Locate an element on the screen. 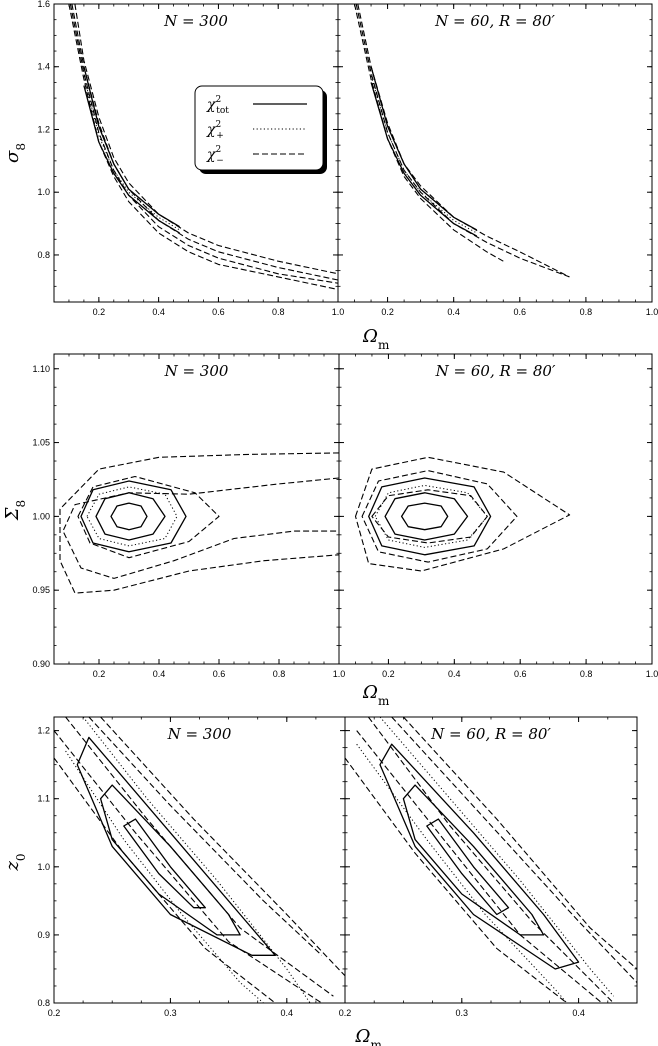 Image resolution: width=658 pixels, height=1046 pixels. y-tick-label: 1.00 is located at coordinates (41, 516).